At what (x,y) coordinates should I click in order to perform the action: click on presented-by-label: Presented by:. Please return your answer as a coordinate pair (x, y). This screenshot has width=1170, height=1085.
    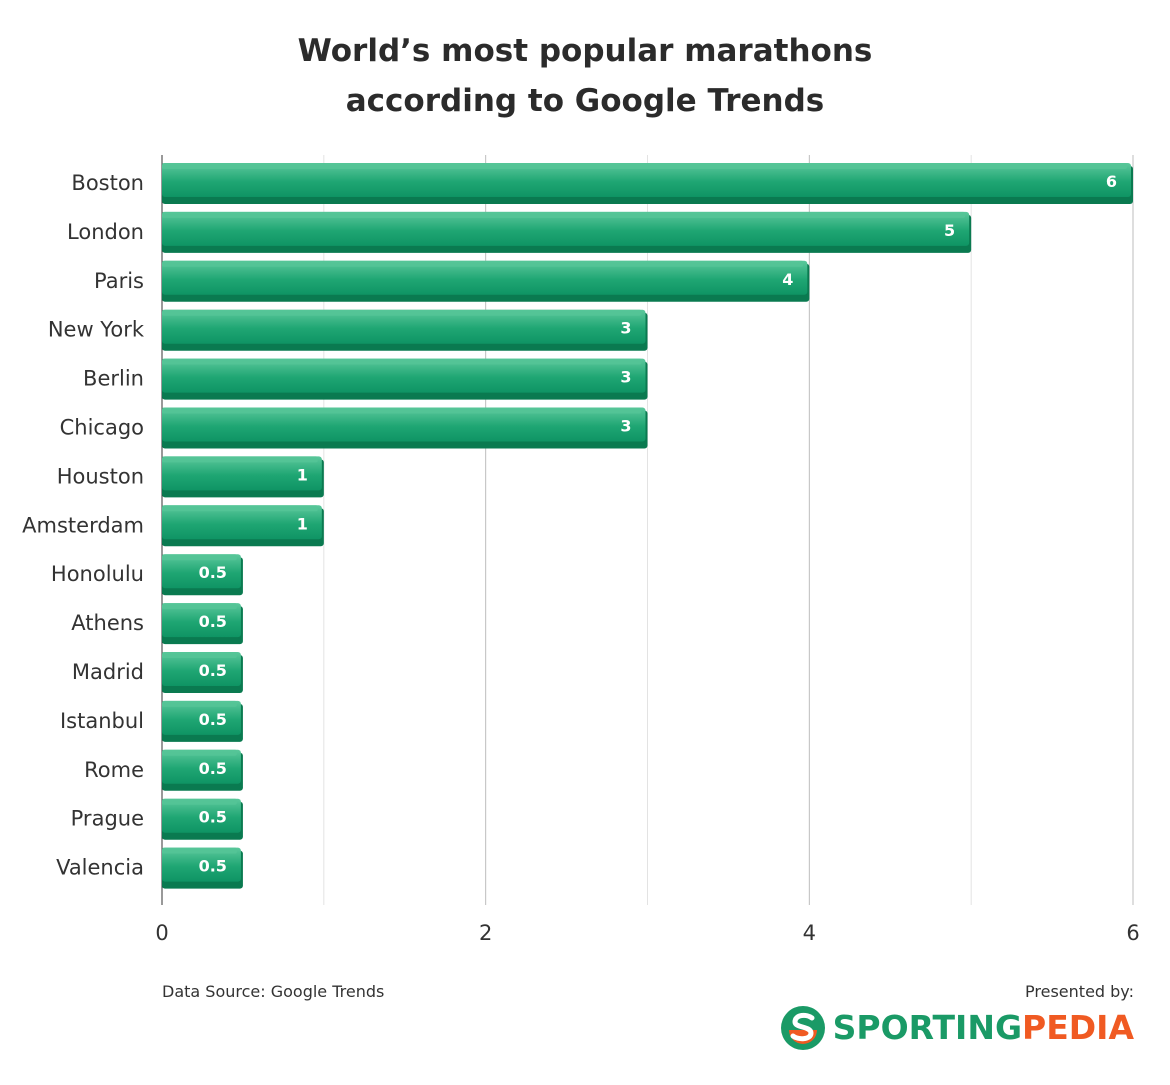
    Looking at the image, I should click on (1079, 991).